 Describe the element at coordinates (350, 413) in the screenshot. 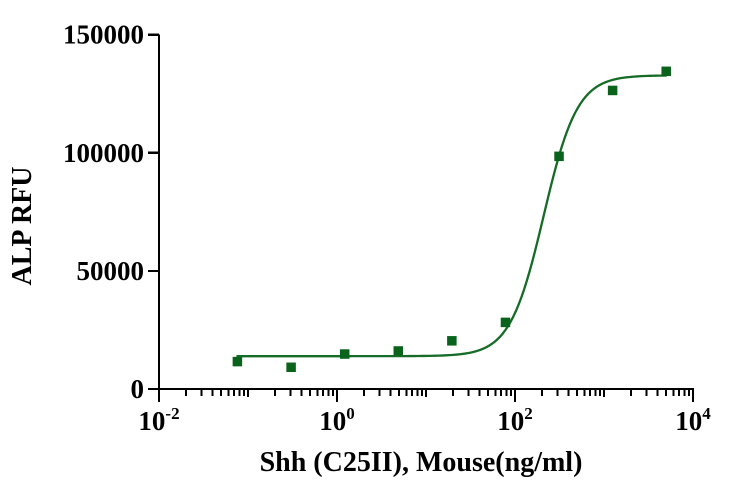

I see `x-tick-exponent: 0` at that location.